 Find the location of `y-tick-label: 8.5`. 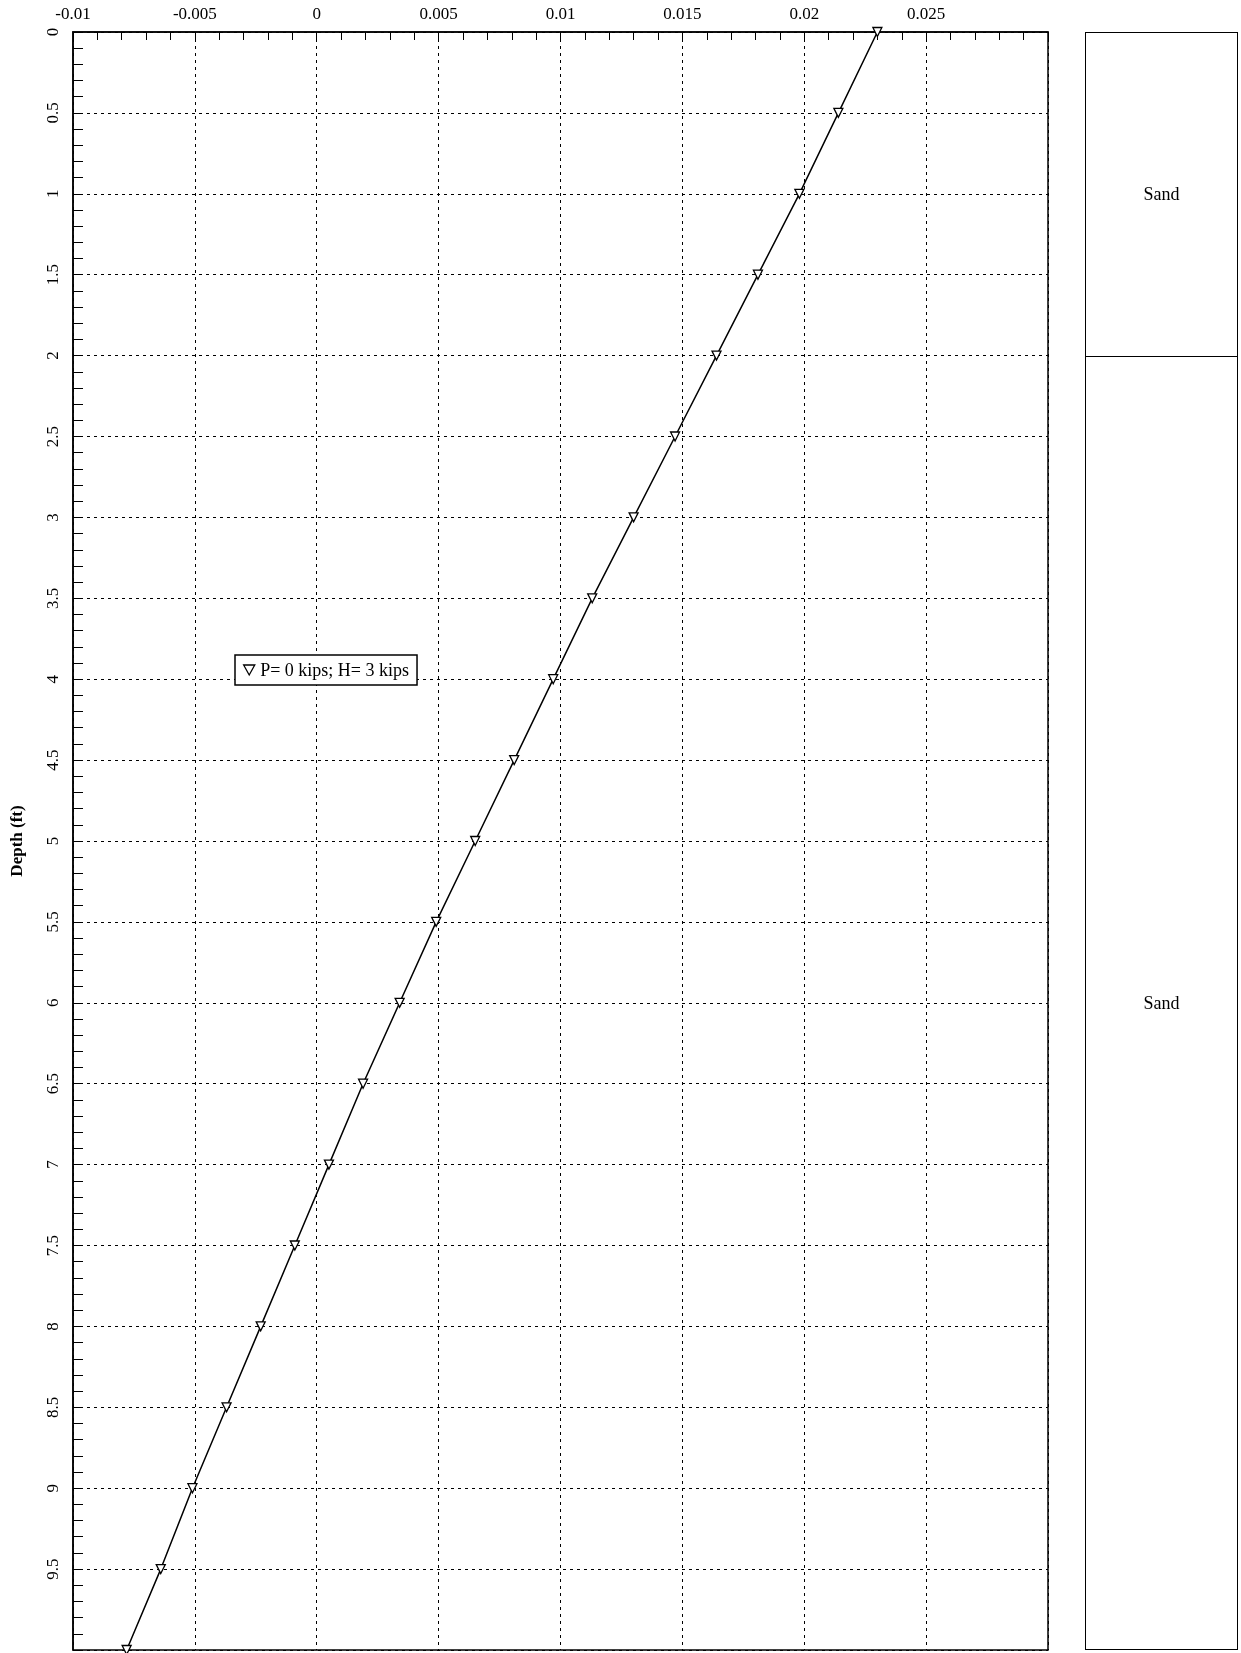

y-tick-label: 8.5 is located at coordinates (52, 1407).